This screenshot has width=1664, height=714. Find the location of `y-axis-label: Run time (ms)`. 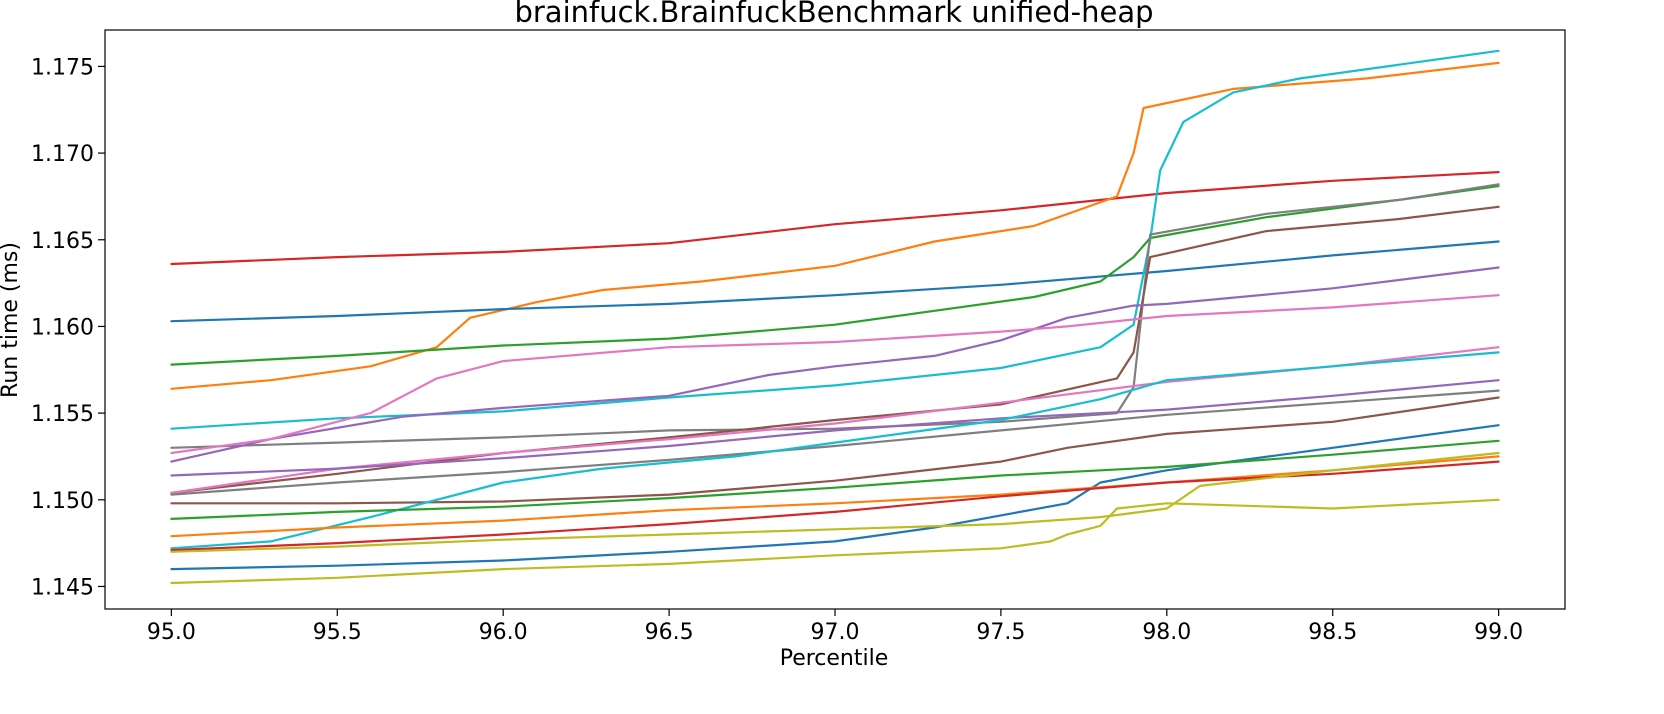

y-axis-label: Run time (ms) is located at coordinates (11, 320).